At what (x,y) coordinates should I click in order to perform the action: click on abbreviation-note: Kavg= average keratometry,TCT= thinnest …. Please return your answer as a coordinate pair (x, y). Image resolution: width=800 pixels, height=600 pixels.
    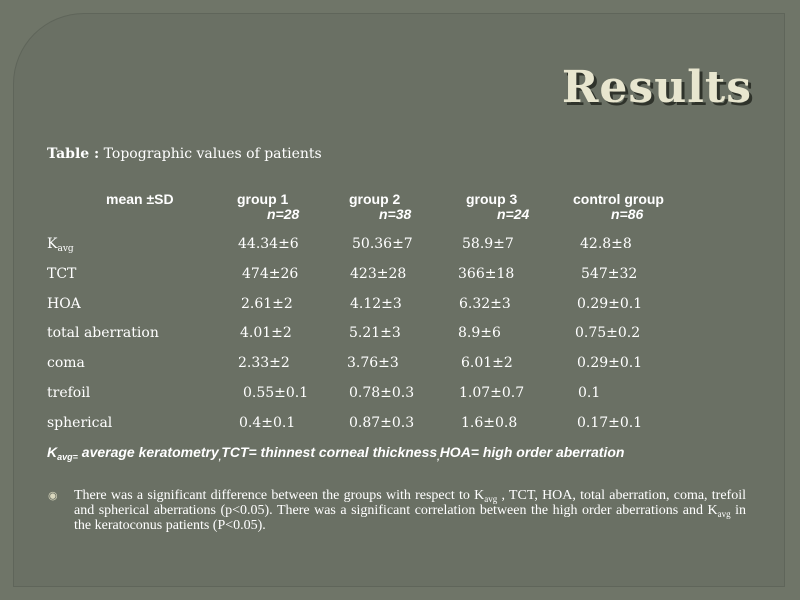
    Looking at the image, I should click on (336, 453).